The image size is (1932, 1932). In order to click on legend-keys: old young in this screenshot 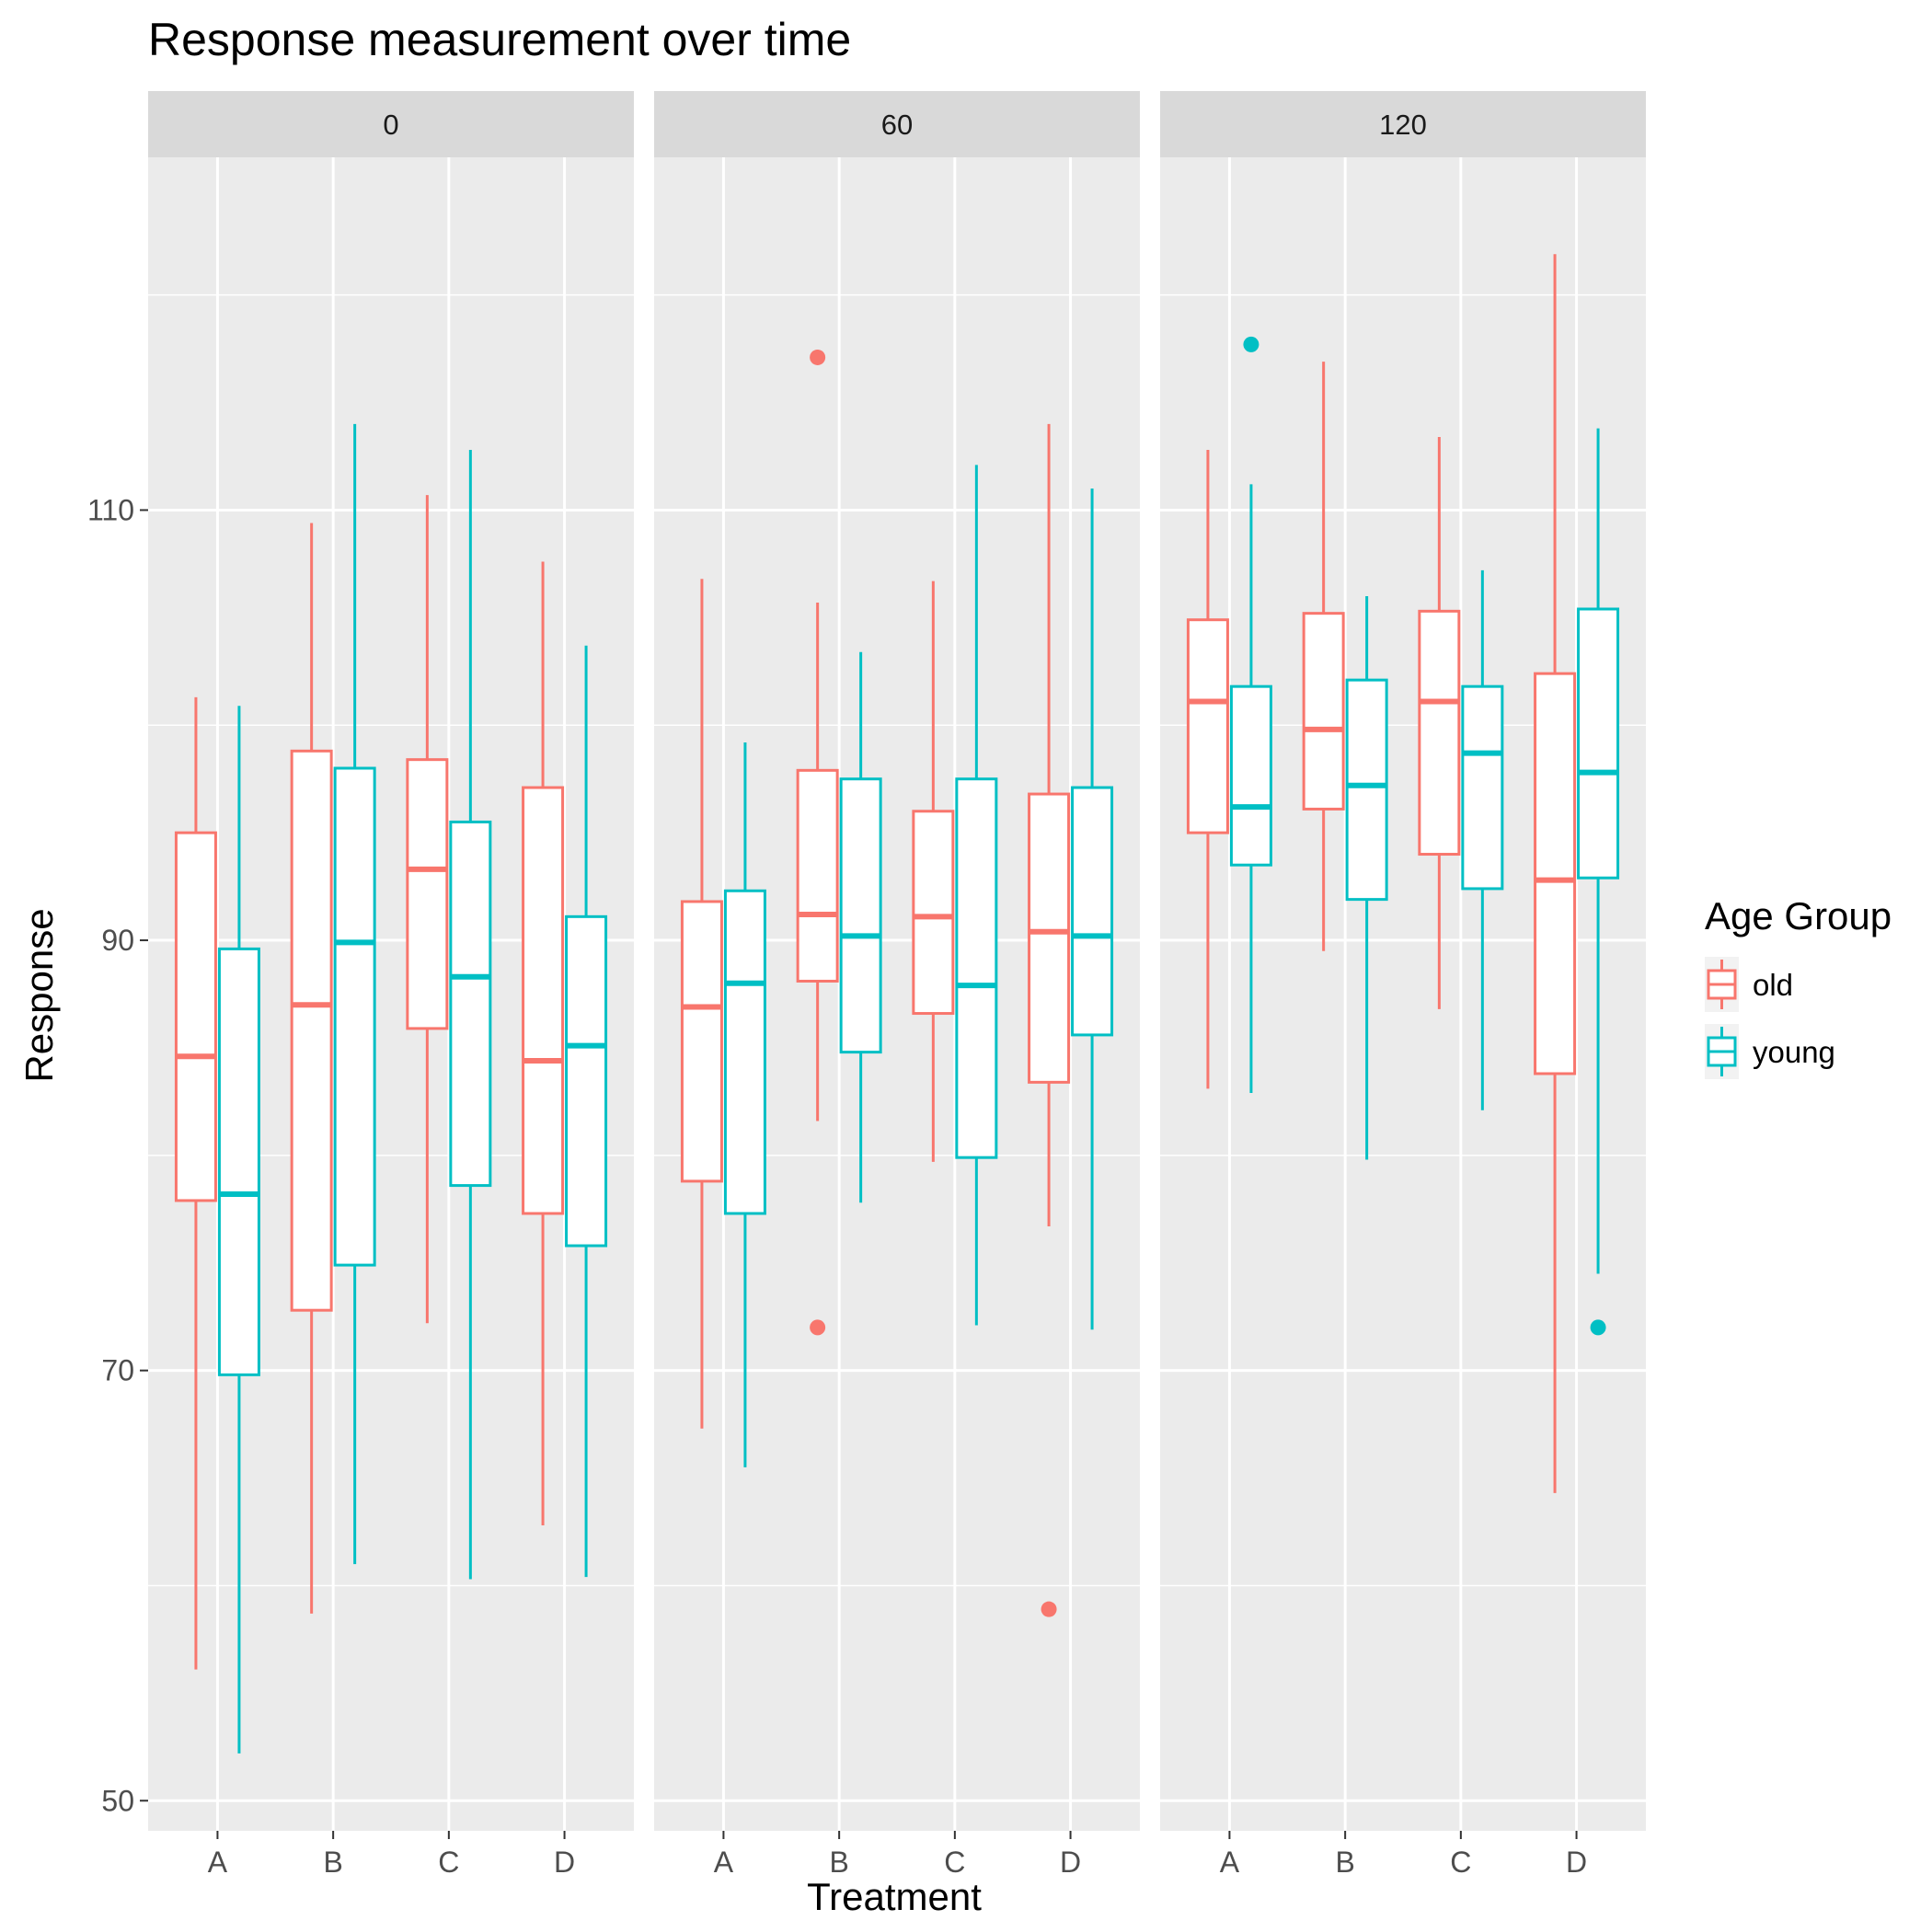, I will do `click(1770, 1018)`.